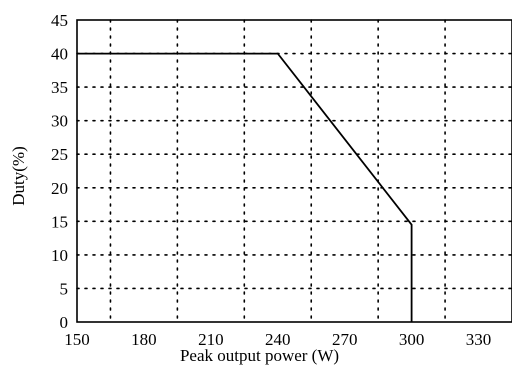  Describe the element at coordinates (77, 339) in the screenshot. I see `x-tick-label-150: 150` at that location.